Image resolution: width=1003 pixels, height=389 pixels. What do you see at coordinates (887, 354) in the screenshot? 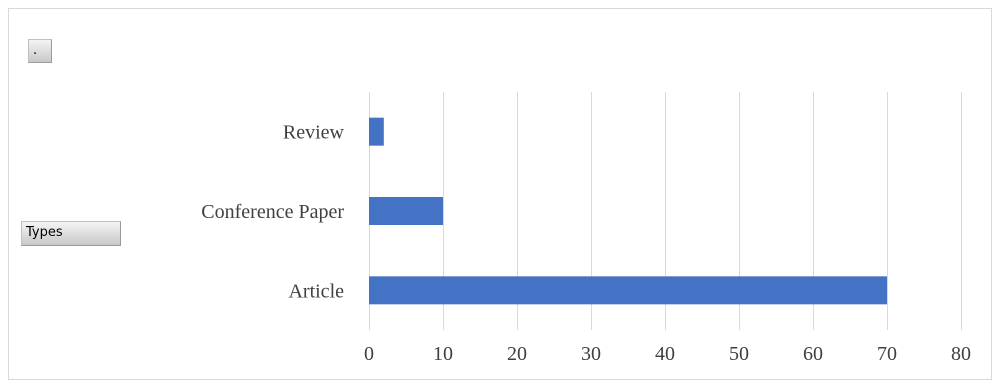
I see `x-tick-label: 70` at bounding box center [887, 354].